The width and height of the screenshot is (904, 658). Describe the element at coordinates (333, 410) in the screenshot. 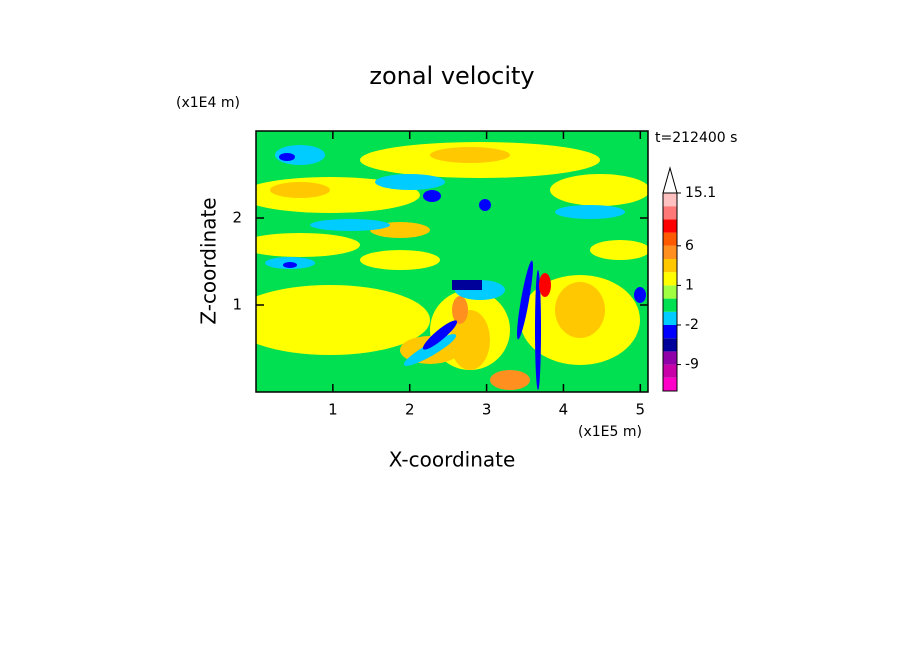

I see `x-tick-label: 1` at that location.